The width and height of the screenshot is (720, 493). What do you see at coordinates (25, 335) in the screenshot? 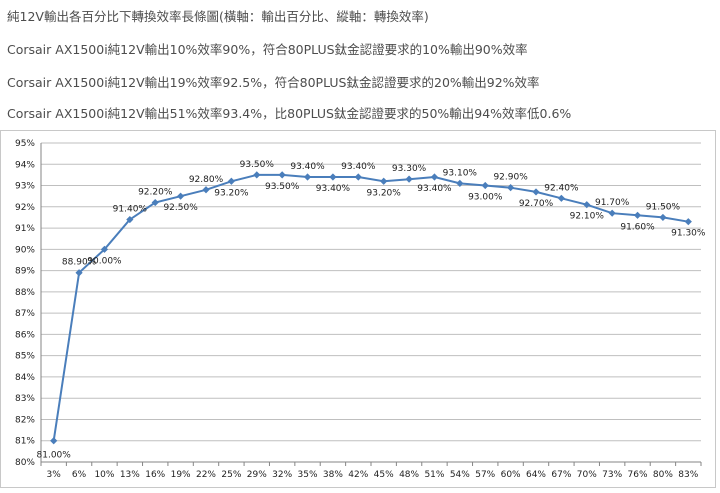
I see `y-tick-label: 86%` at bounding box center [25, 335].